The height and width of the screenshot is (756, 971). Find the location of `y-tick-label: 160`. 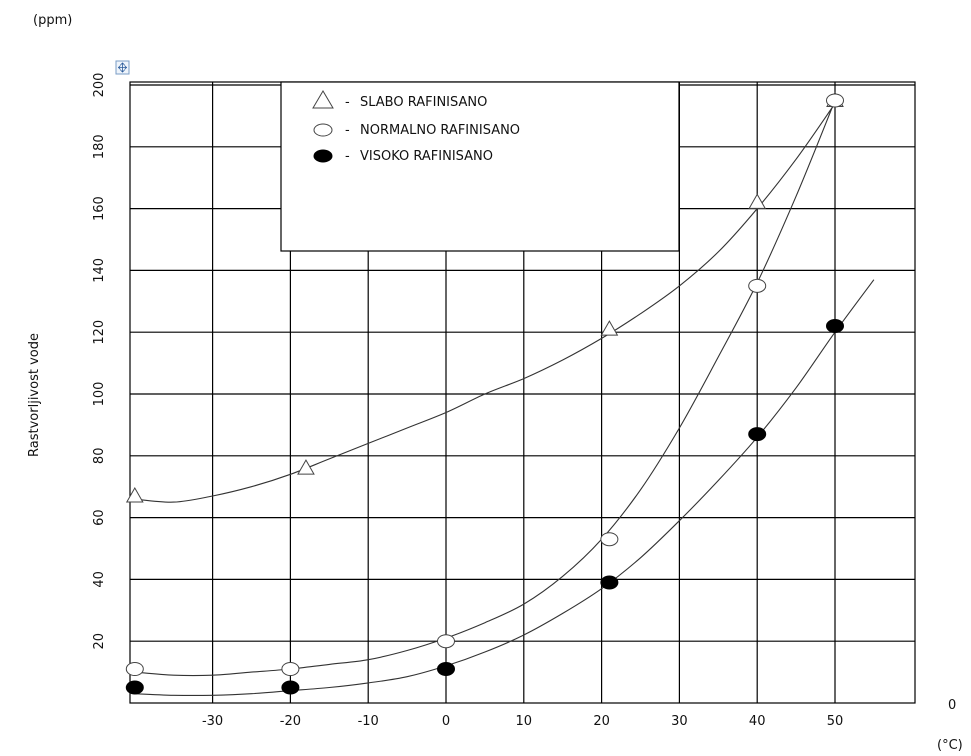

y-tick-label: 160 is located at coordinates (99, 208).